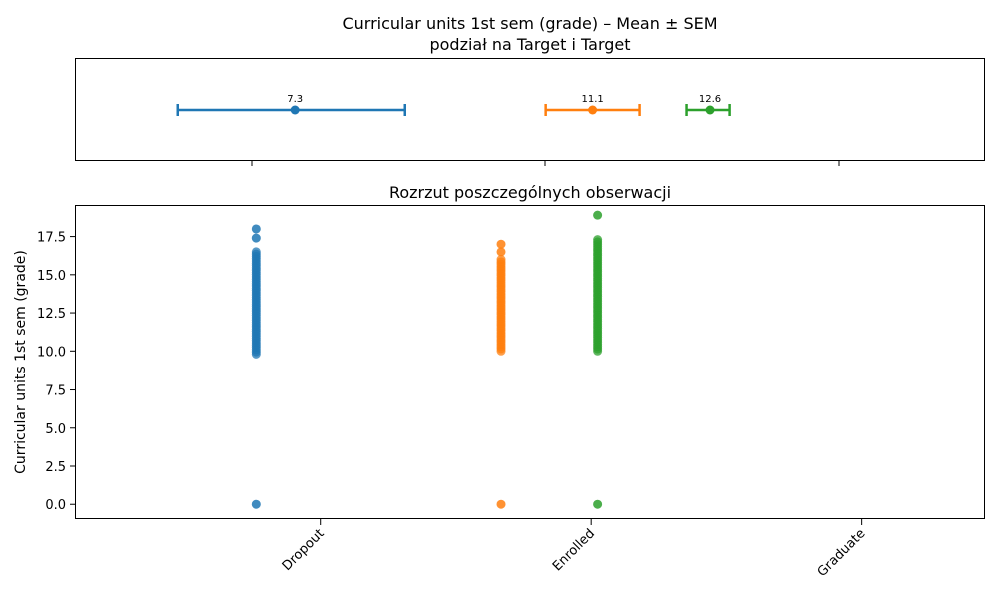 The image size is (1000, 600). I want to click on y-tick-label: 12.5, so click(51, 314).